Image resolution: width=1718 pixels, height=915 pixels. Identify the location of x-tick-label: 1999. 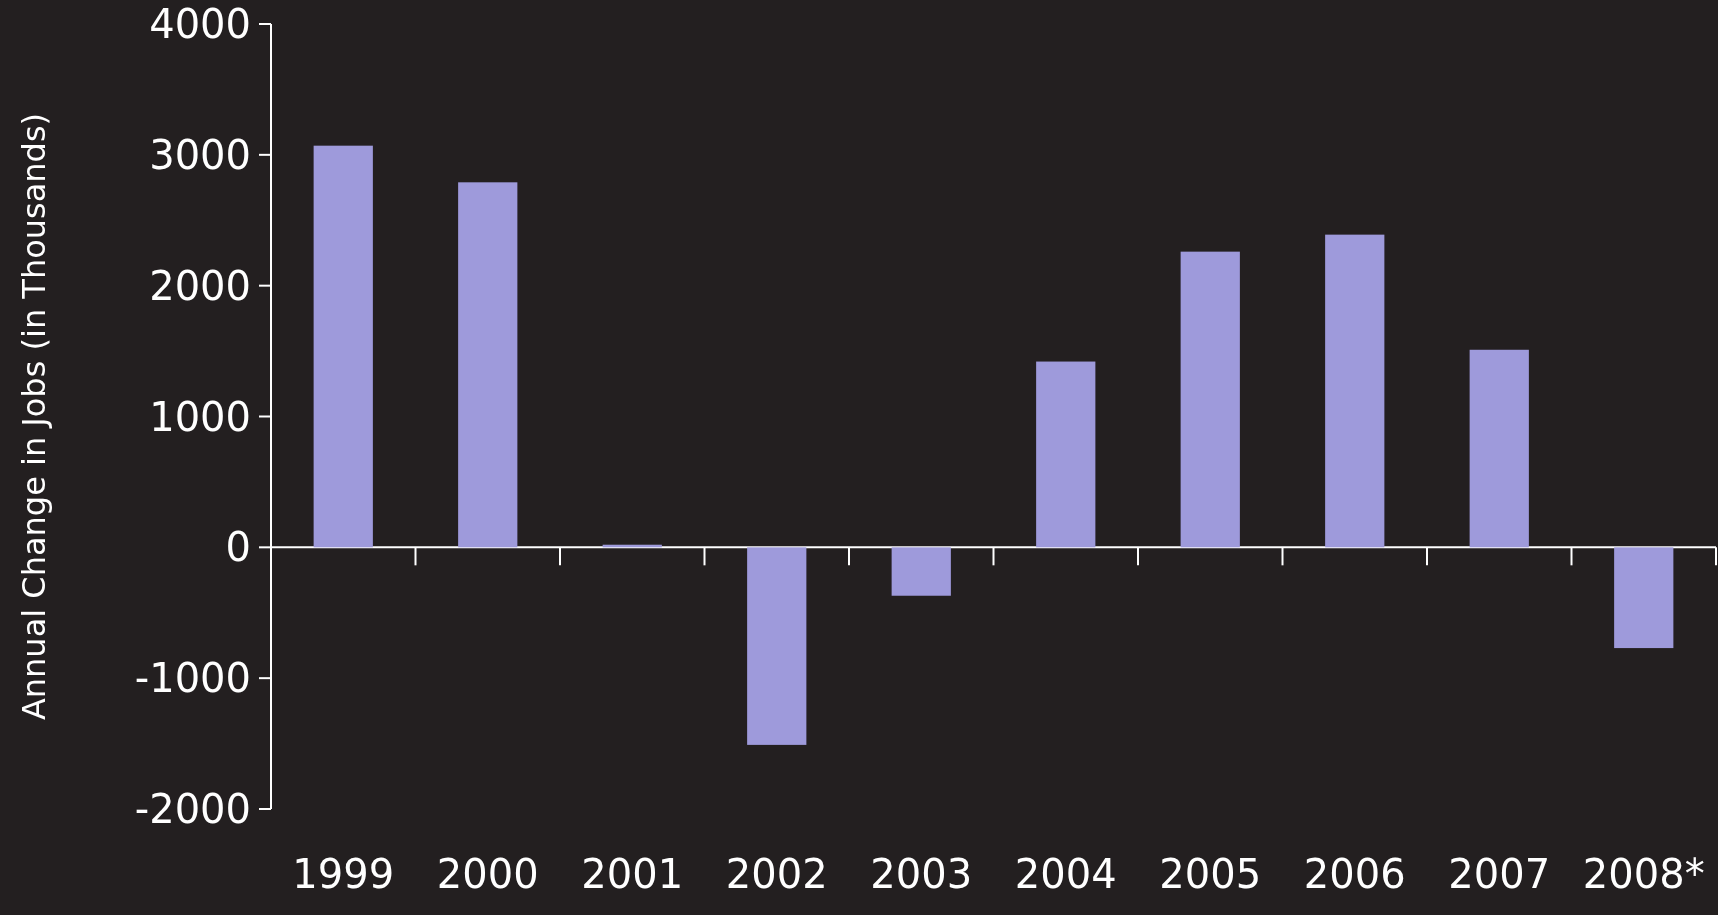
(343, 874).